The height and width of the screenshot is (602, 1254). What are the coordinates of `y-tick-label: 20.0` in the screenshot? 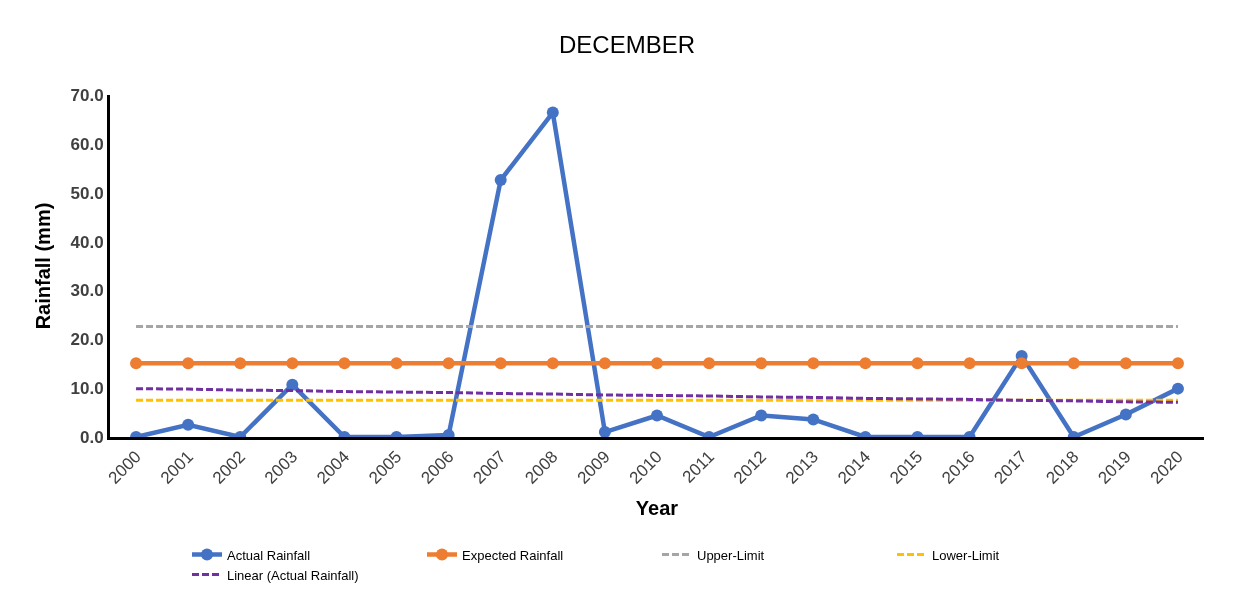 It's located at (87, 340).